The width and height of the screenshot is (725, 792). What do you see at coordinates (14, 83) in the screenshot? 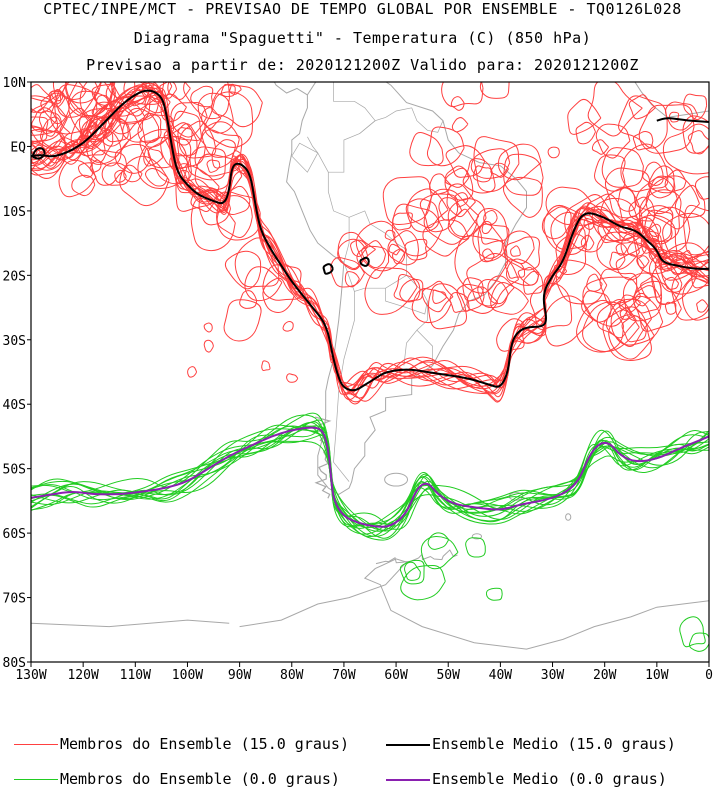
I see `y-tick-label: 10N` at bounding box center [14, 83].